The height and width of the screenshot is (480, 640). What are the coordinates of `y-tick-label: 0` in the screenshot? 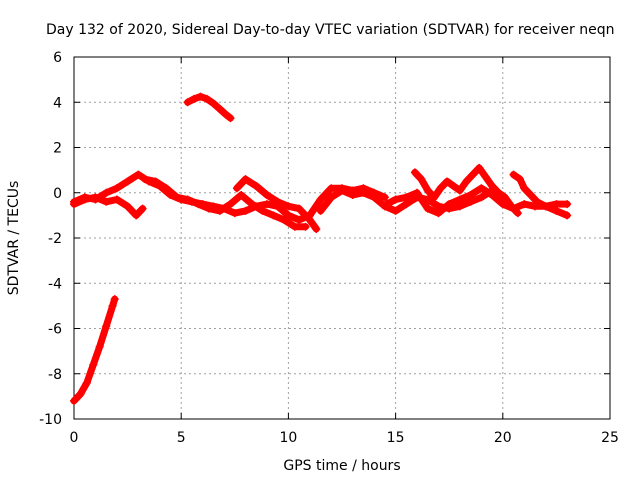 It's located at (57, 194).